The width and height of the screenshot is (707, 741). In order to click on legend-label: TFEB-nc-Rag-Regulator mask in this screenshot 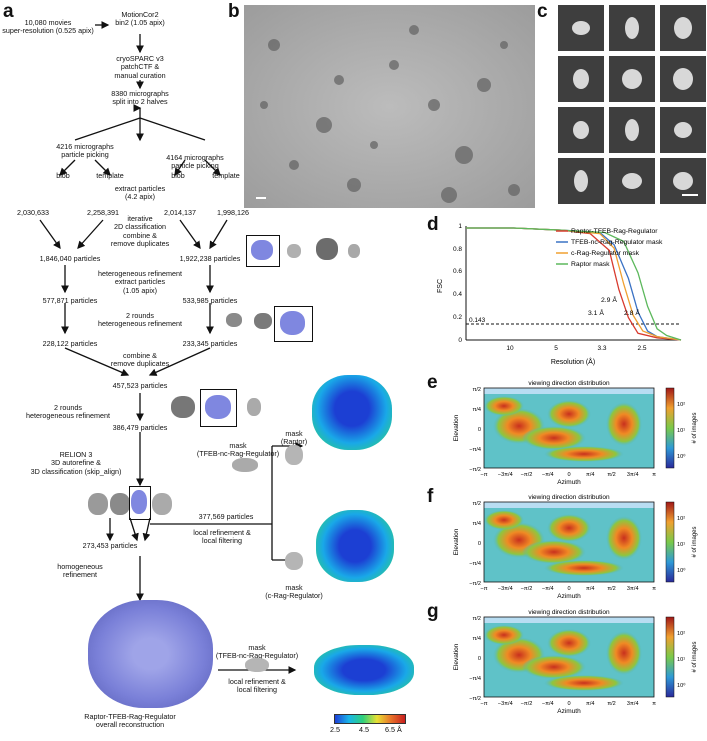, I will do `click(617, 242)`.